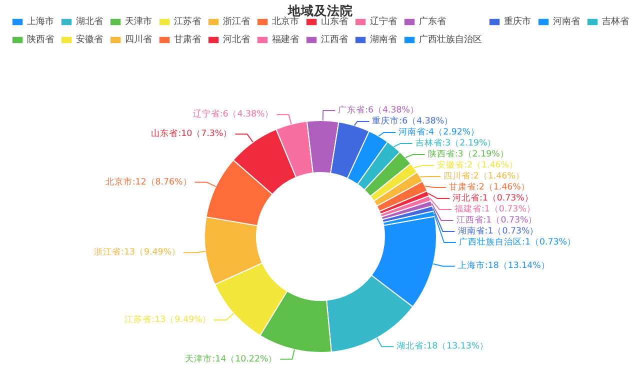 Image resolution: width=640 pixels, height=377 pixels. What do you see at coordinates (40, 22) in the screenshot?
I see `legend-label: 上海市` at bounding box center [40, 22].